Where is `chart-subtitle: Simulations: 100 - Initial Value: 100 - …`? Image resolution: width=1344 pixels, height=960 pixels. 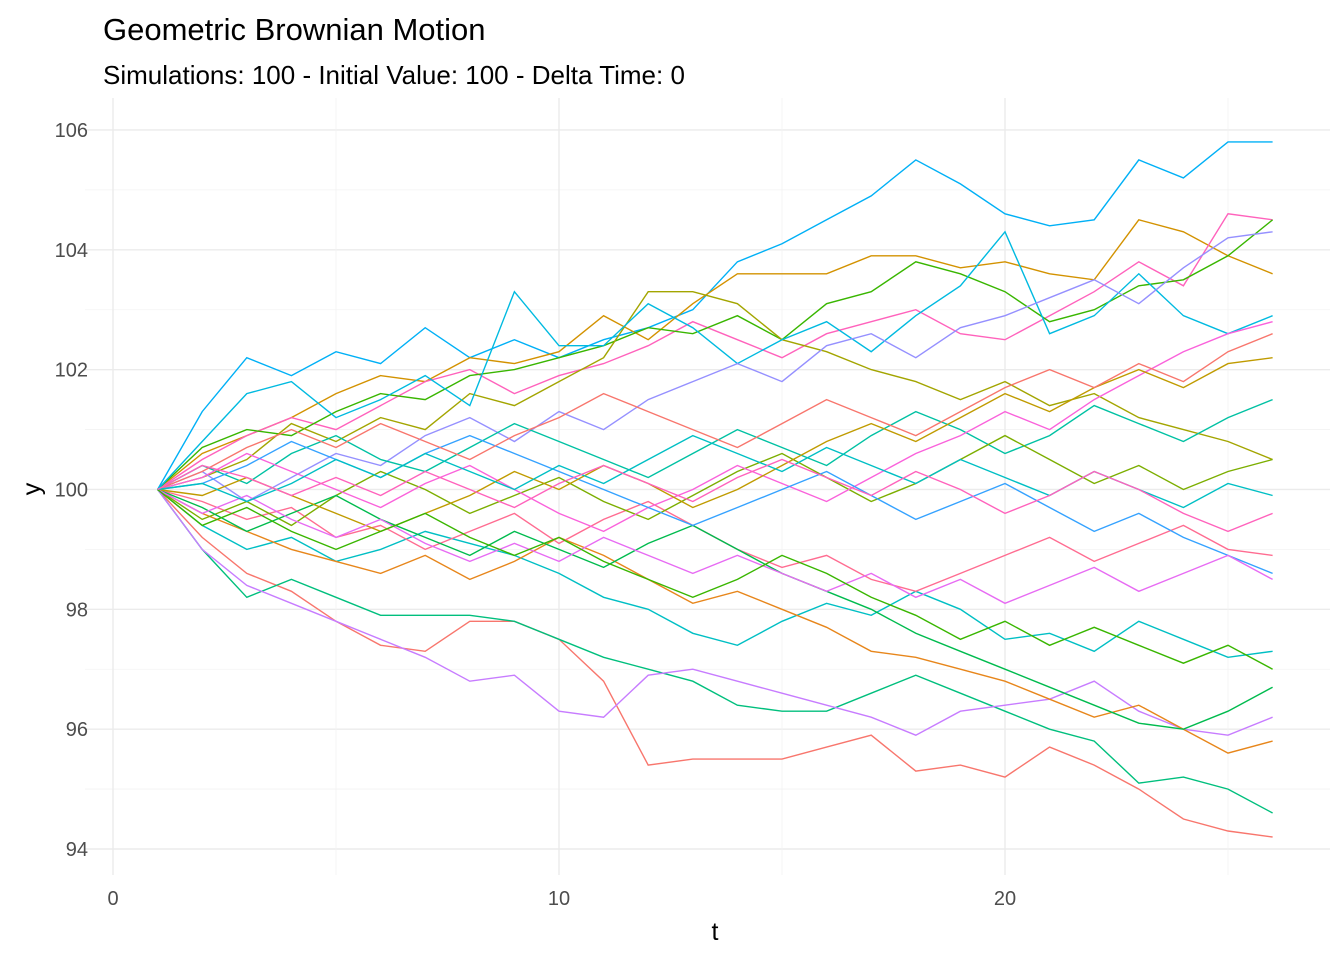
chart-subtitle: Simulations: 100 - Initial Value: 100 - … is located at coordinates (394, 75).